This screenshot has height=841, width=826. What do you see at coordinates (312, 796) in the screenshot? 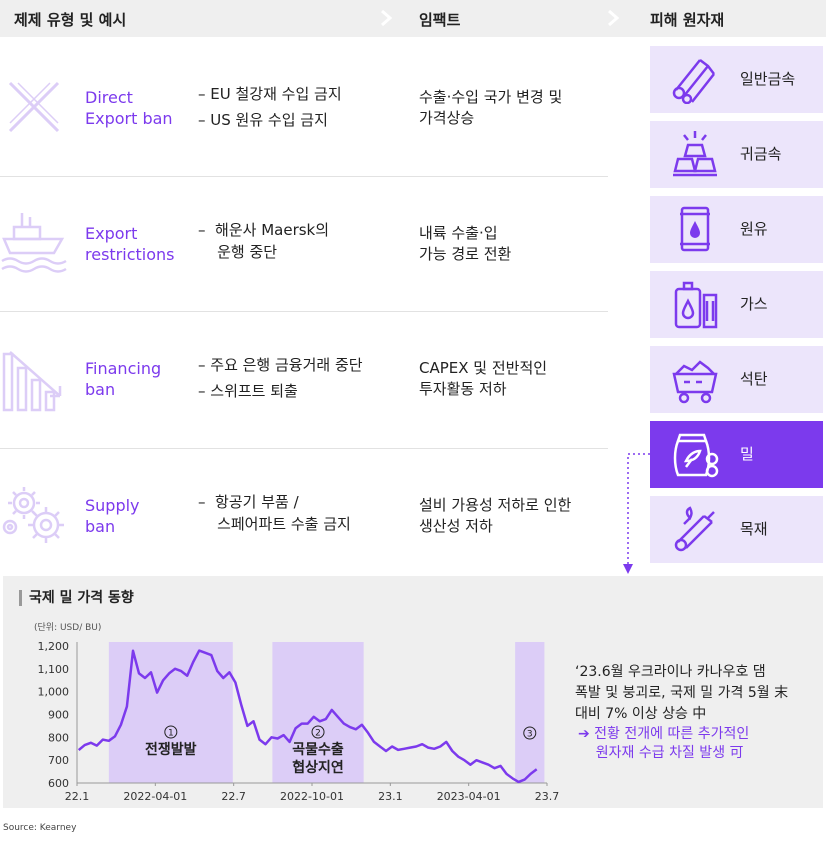
I see `x-tick-label: 2022-10-01` at bounding box center [312, 796].